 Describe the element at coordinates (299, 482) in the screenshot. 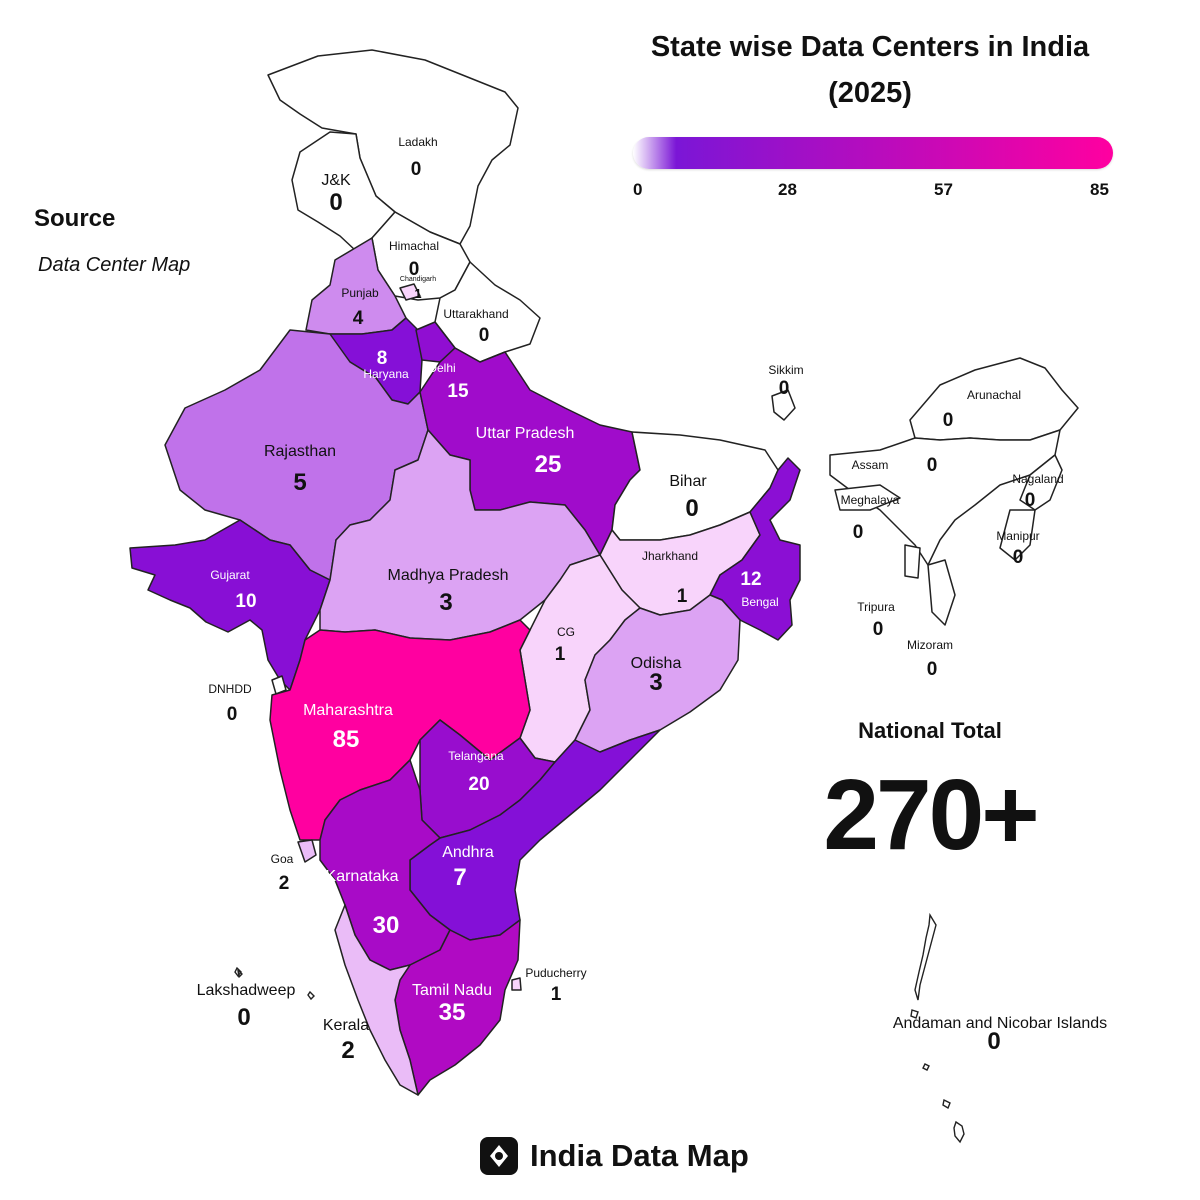

I see `region-value-rajasthan: 5` at that location.